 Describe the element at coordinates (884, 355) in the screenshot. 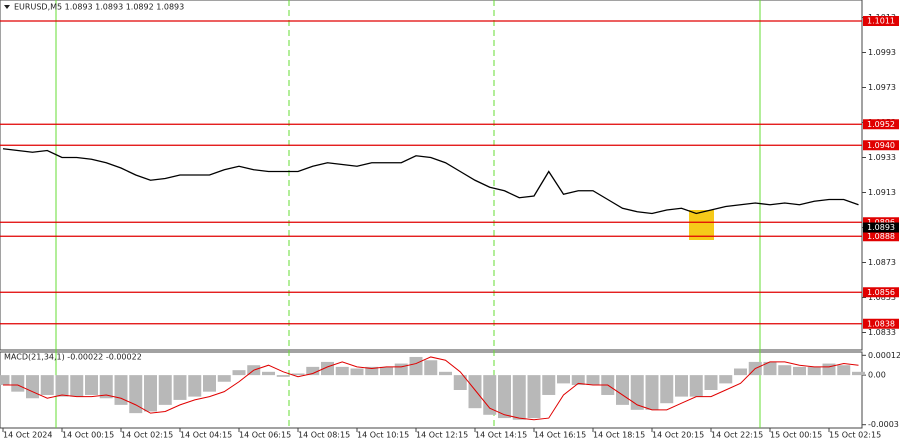

I see `y-tick-label: 0.00012` at that location.